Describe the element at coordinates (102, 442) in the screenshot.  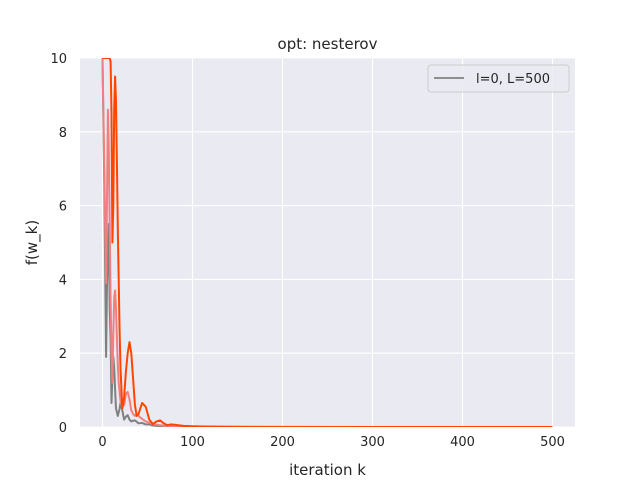
I see `x-tick-label: 0` at that location.